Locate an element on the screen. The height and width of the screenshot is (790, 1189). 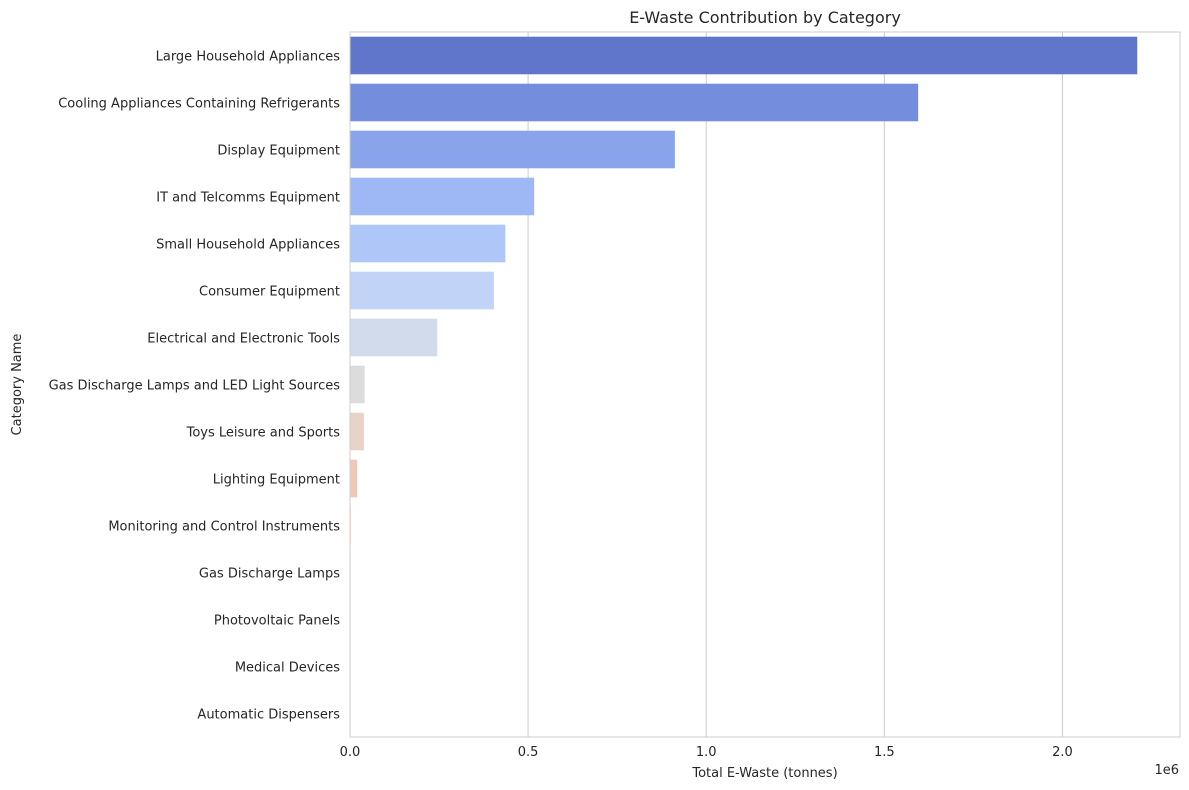
x-tick-label: 1.0 is located at coordinates (706, 752).